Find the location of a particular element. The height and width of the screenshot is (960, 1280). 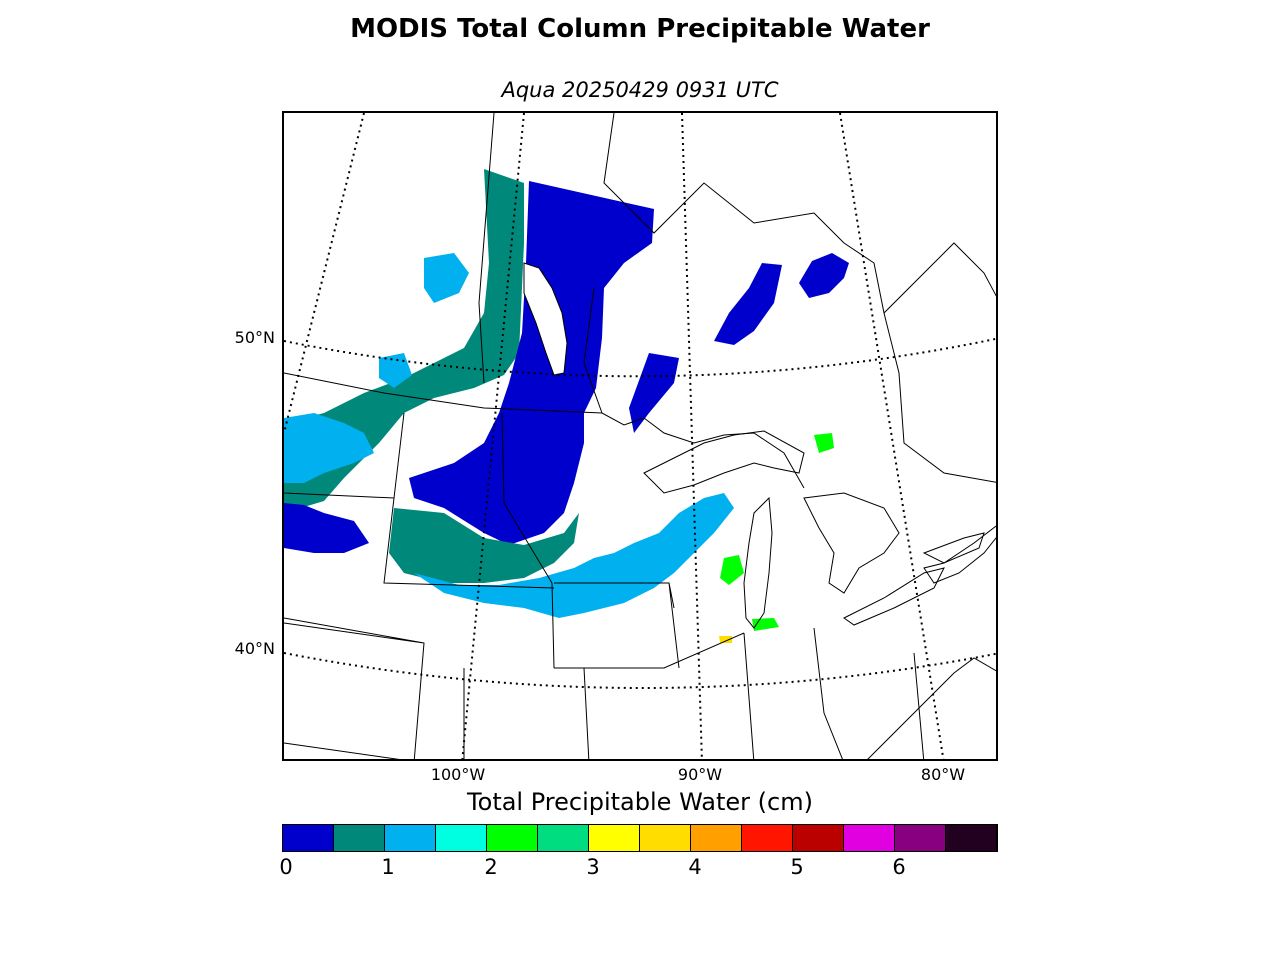

meridian-80w is located at coordinates (892, 436).